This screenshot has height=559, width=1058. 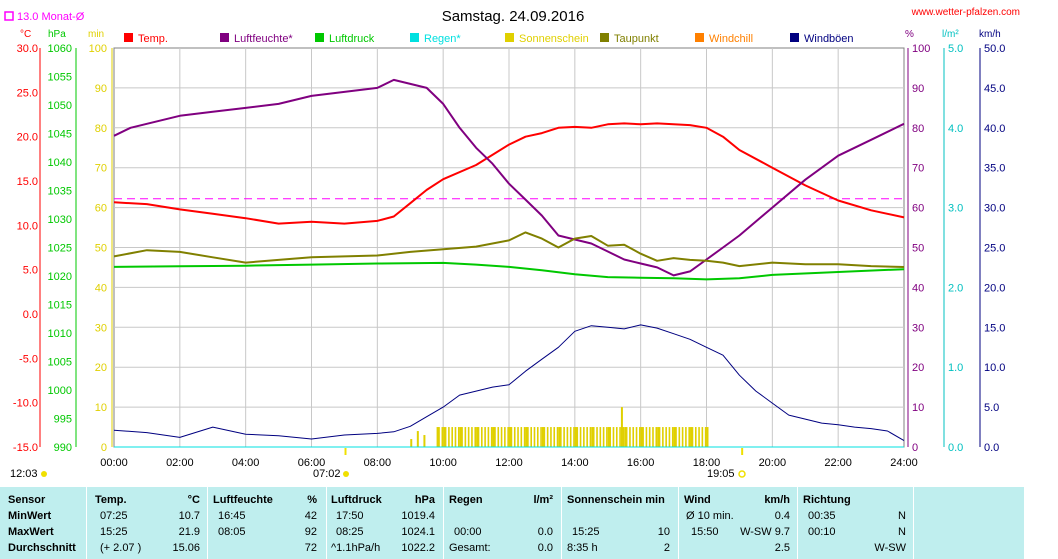 What do you see at coordinates (25, 404) in the screenshot?
I see `y-tick-label-temp_c: -10.0` at bounding box center [25, 404].